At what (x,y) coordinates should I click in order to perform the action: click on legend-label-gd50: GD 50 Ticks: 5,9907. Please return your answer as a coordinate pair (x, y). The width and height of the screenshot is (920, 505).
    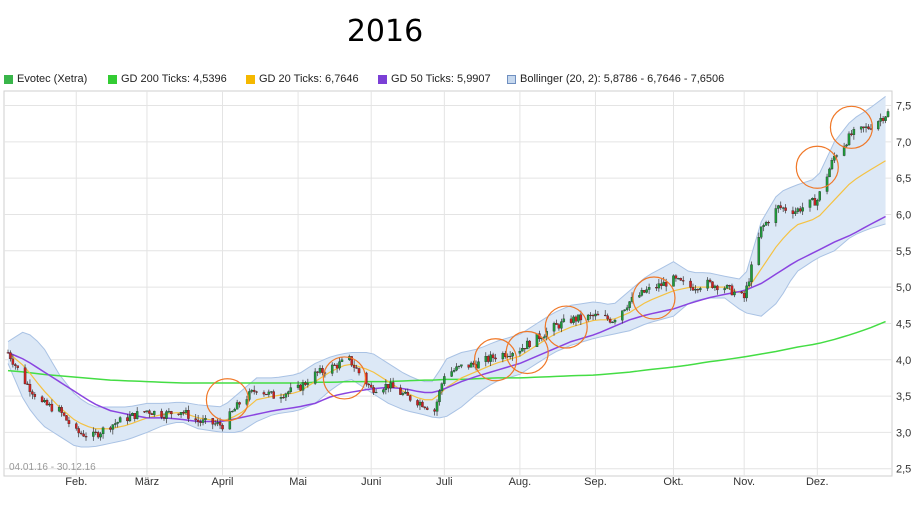
    Looking at the image, I should click on (441, 79).